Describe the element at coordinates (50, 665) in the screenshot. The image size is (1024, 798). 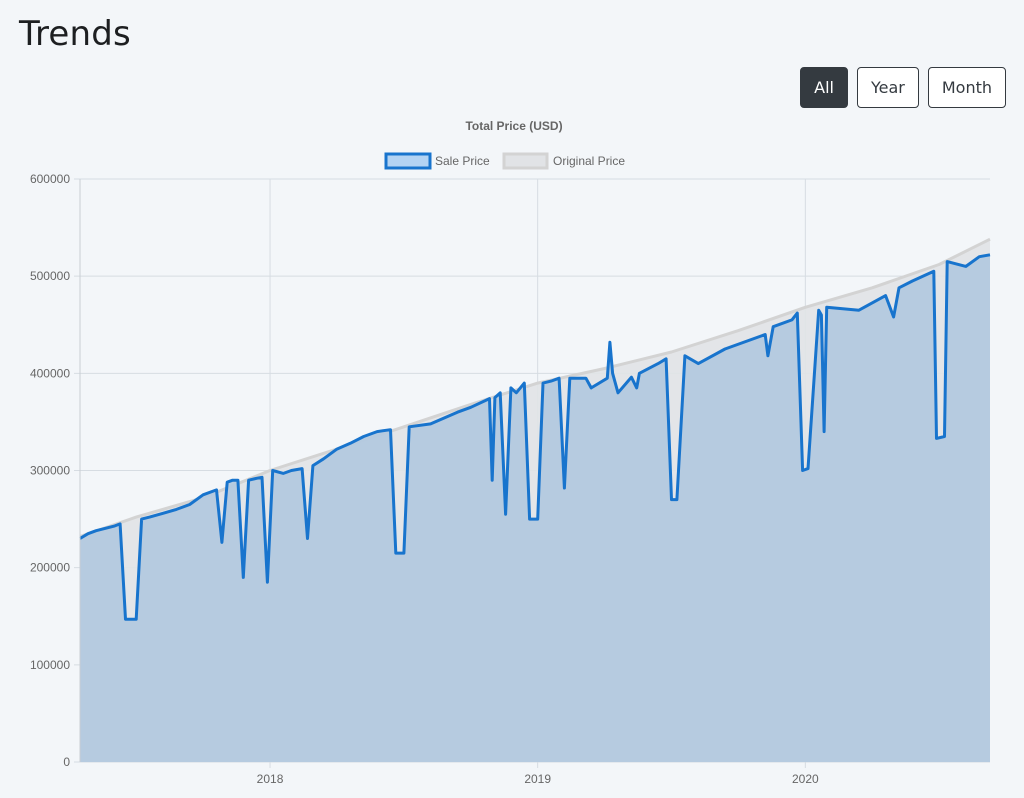
I see `y-tick-label: 100000` at that location.